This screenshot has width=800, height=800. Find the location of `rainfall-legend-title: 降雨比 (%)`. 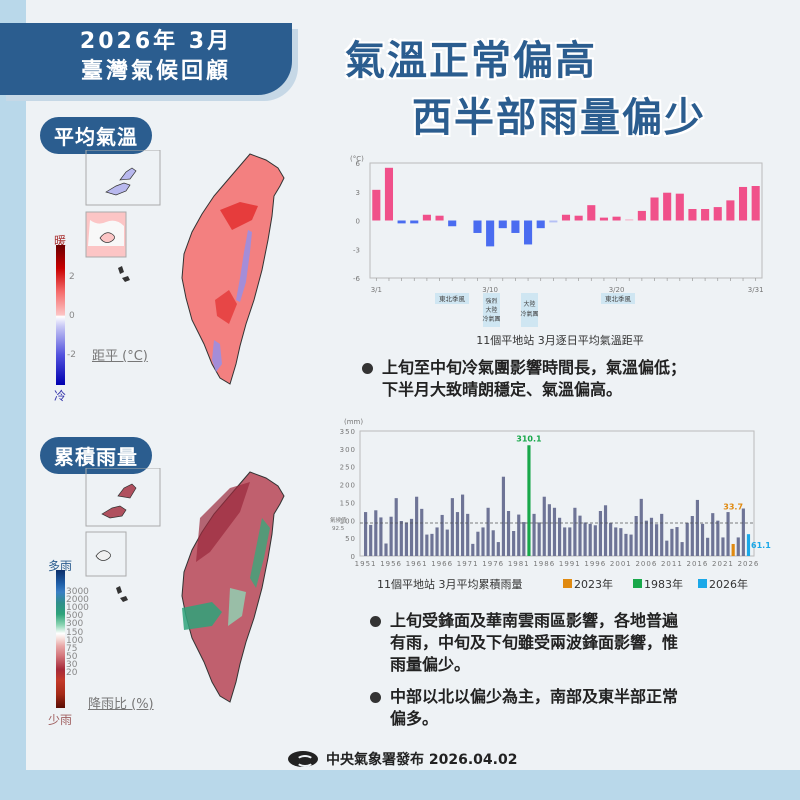

rainfall-legend-title: 降雨比 (%) is located at coordinates (121, 704).